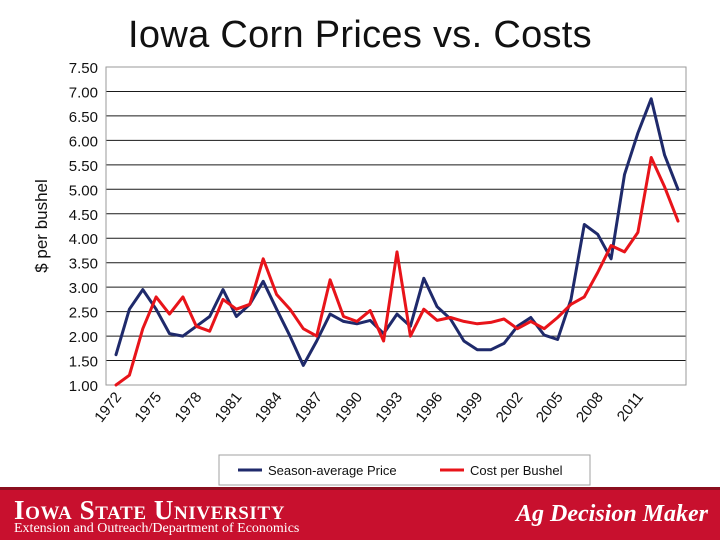 The height and width of the screenshot is (540, 720). Describe the element at coordinates (83, 92) in the screenshot. I see `y-tick-label: 7.00` at that location.